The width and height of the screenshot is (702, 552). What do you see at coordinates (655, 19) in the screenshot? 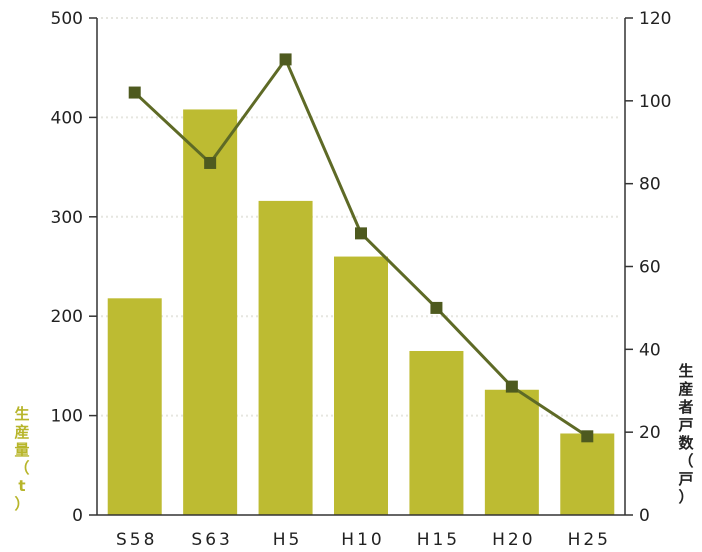
I see `right-y-tick-label: 120` at bounding box center [655, 19].